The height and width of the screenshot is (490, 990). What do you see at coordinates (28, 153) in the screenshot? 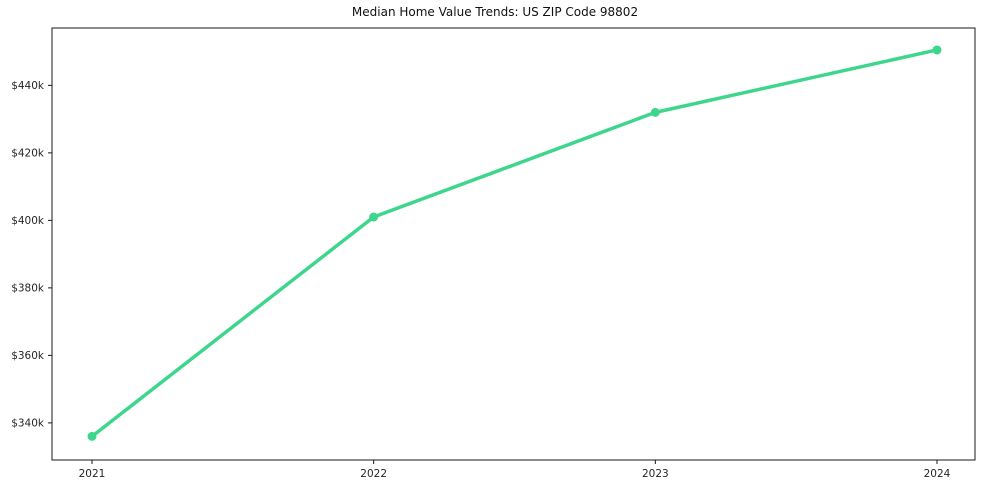
I see `y-tick-label: $420k` at bounding box center [28, 153].